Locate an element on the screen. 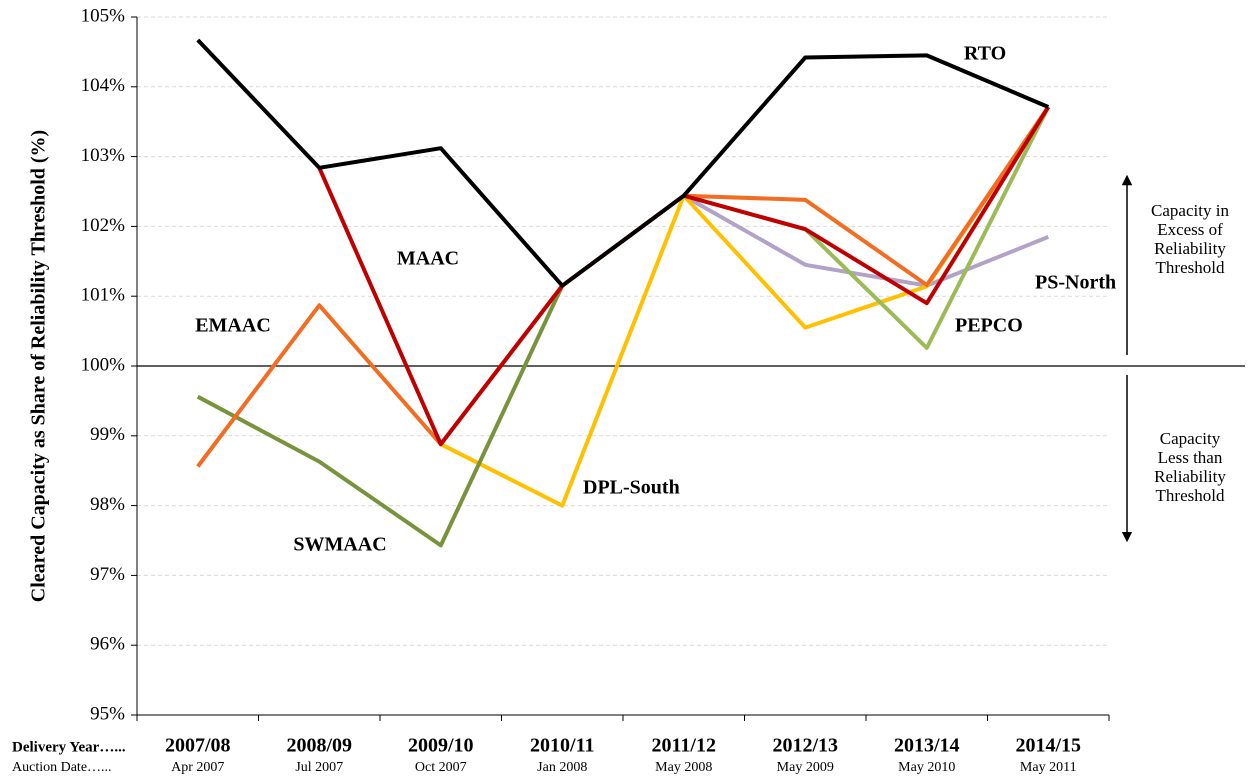 The height and width of the screenshot is (778, 1251). y-tick-label: 97% is located at coordinates (107, 574).